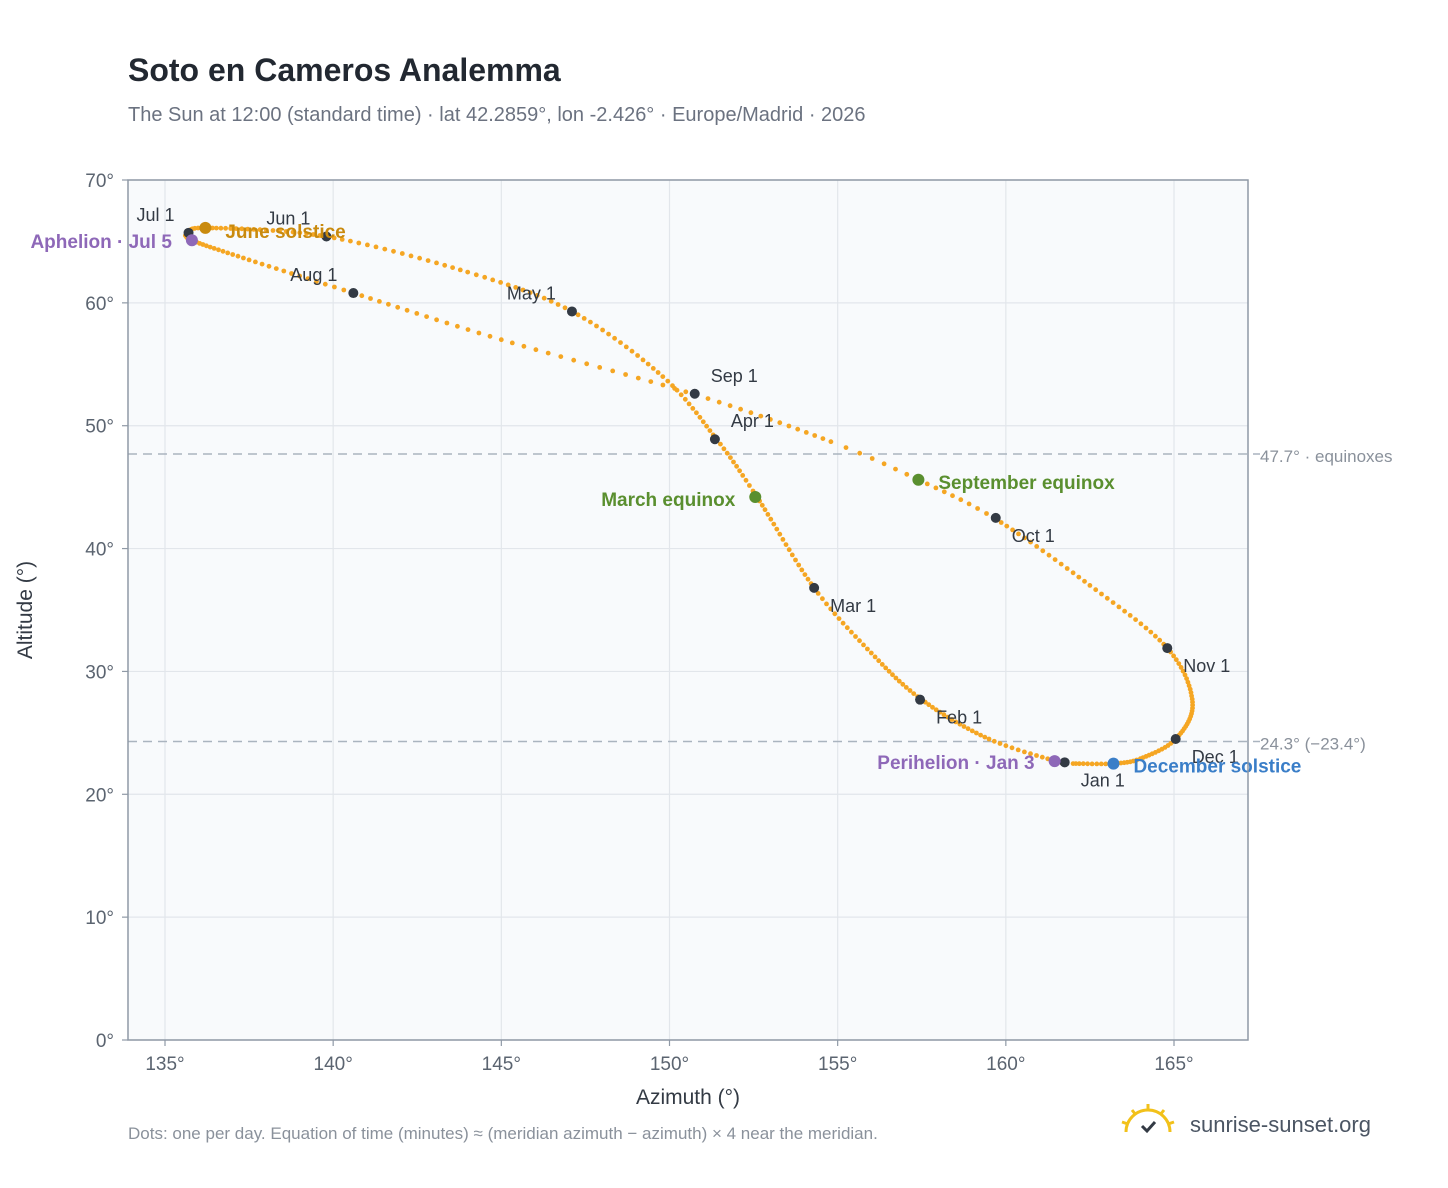 Image resolution: width=1448 pixels, height=1188 pixels. Describe the element at coordinates (99, 672) in the screenshot. I see `y-tick-label: 30°` at that location.